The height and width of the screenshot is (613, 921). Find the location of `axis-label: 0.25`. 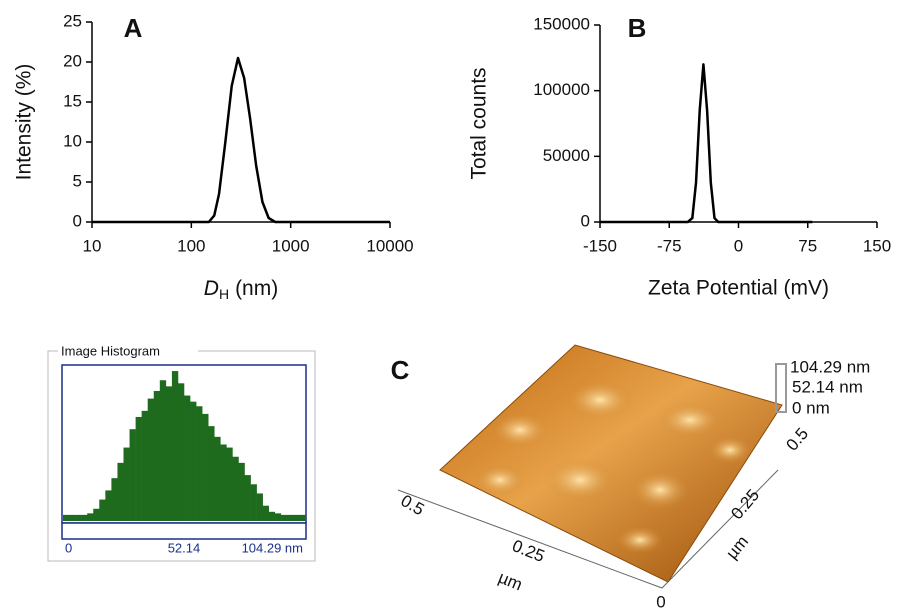

axis-label: 0.25 is located at coordinates (528, 551).